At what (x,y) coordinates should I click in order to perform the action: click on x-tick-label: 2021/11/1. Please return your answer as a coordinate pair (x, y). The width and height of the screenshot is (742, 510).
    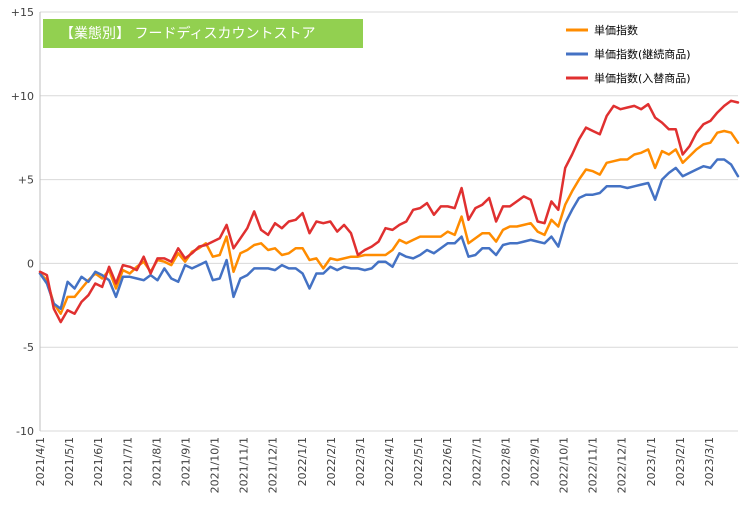
    Looking at the image, I should click on (244, 465).